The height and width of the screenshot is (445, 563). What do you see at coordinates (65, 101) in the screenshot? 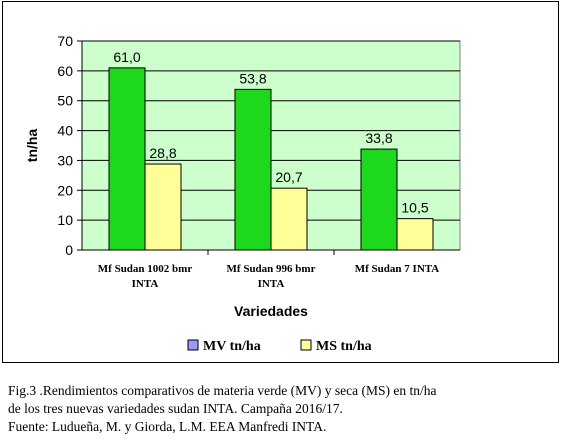
I see `y-tick-label: 50` at bounding box center [65, 101].